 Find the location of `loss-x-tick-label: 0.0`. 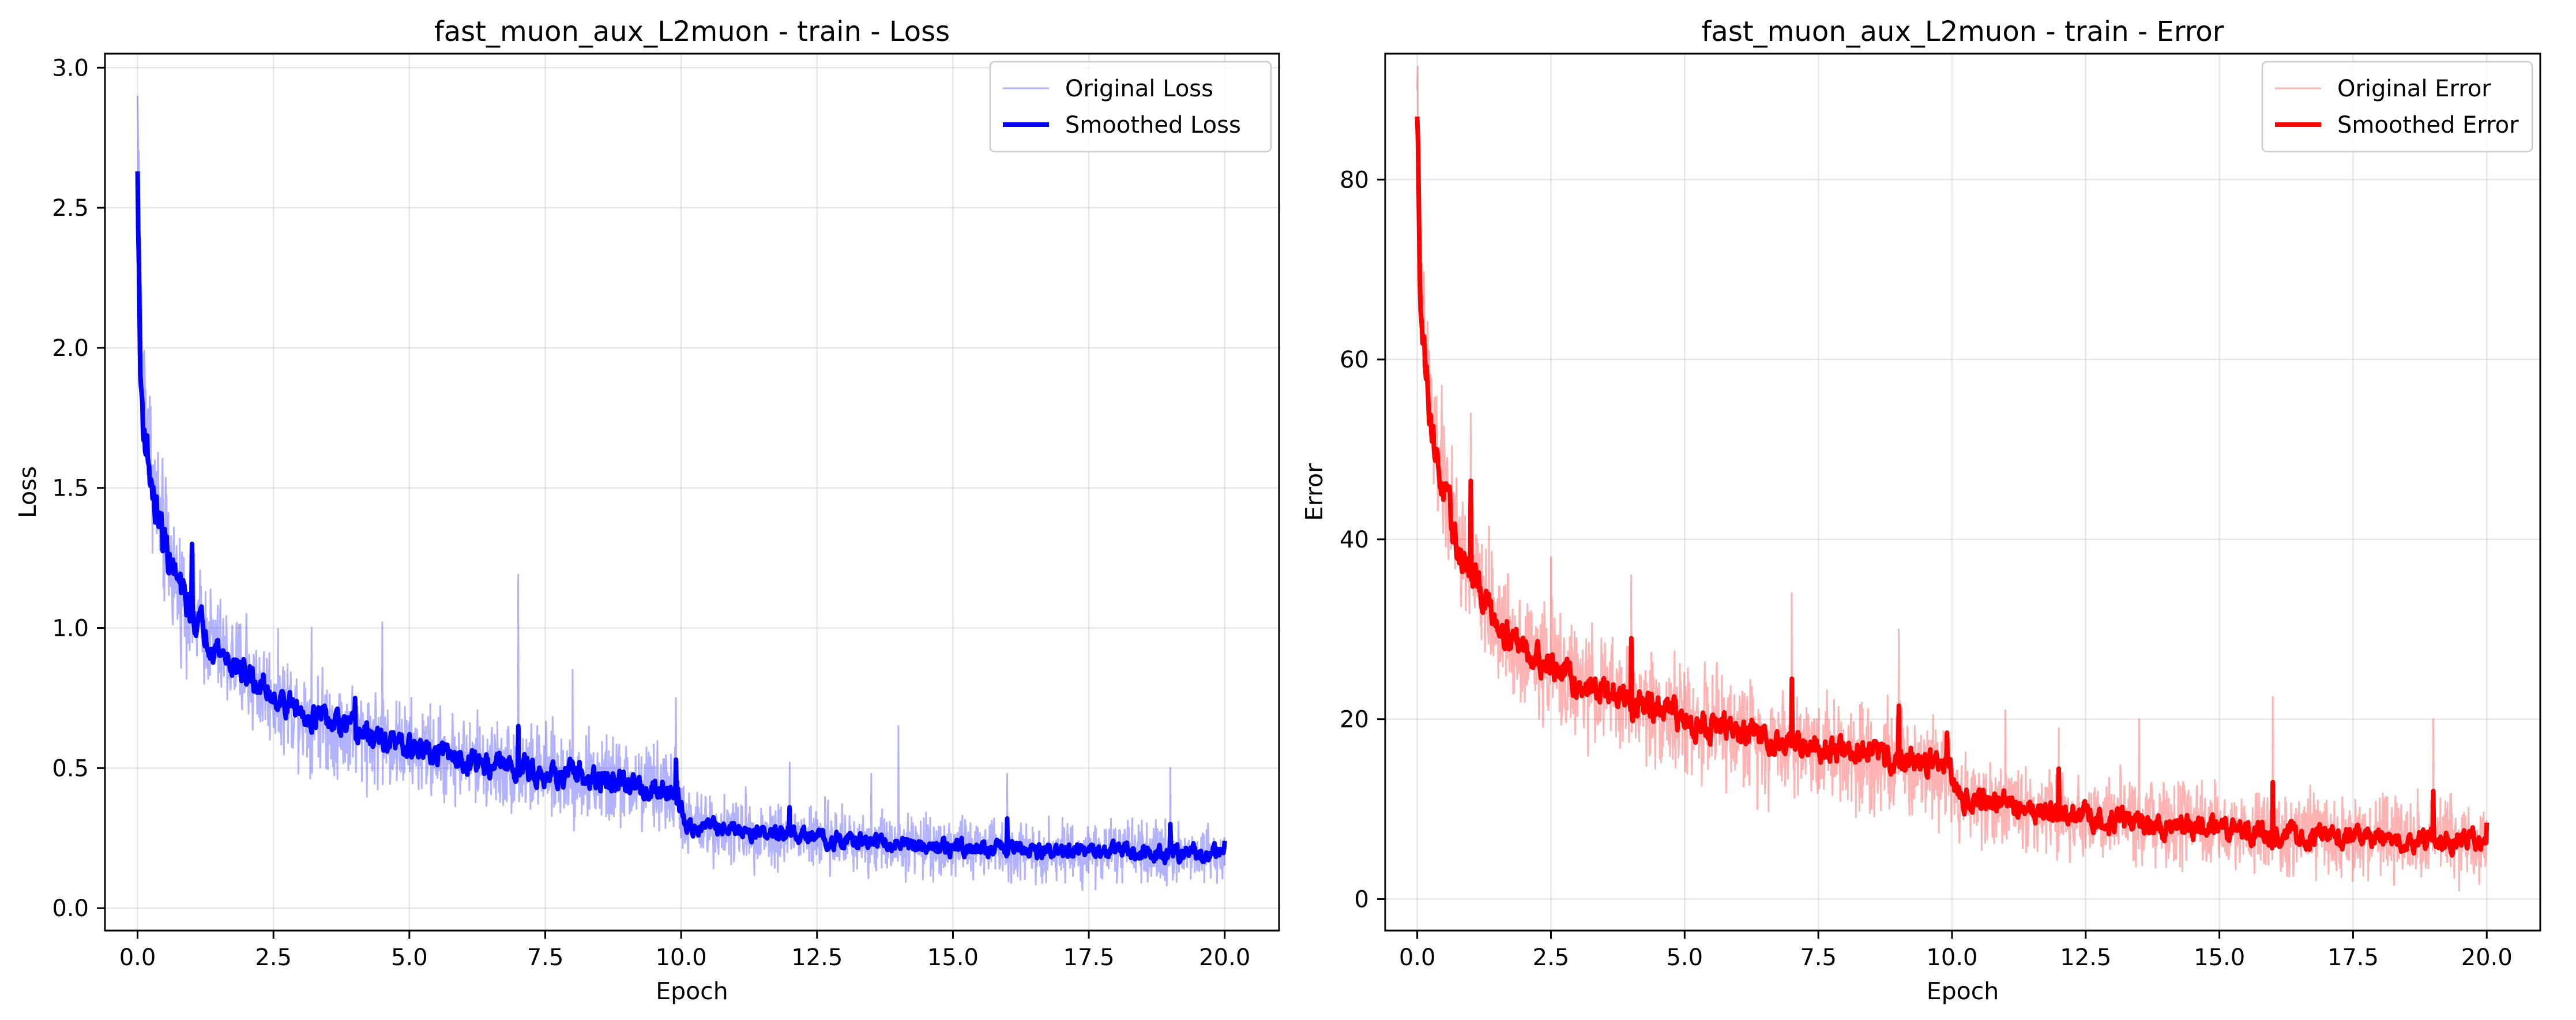

loss-x-tick-label: 0.0 is located at coordinates (137, 957).